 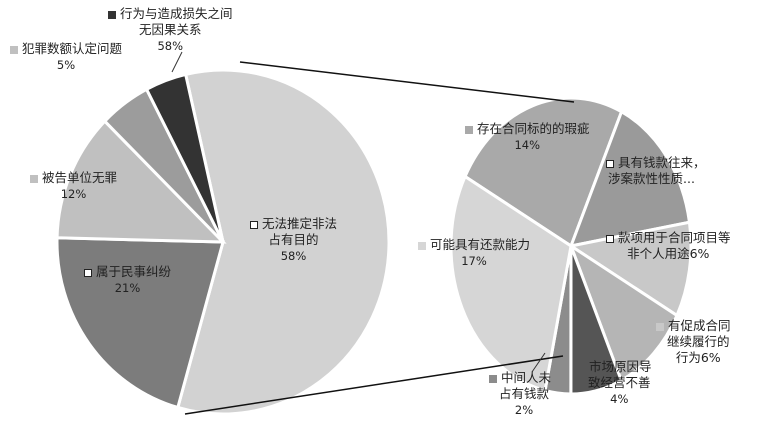 What do you see at coordinates (619, 399) in the screenshot?
I see `label-pct: 4%` at bounding box center [619, 399].